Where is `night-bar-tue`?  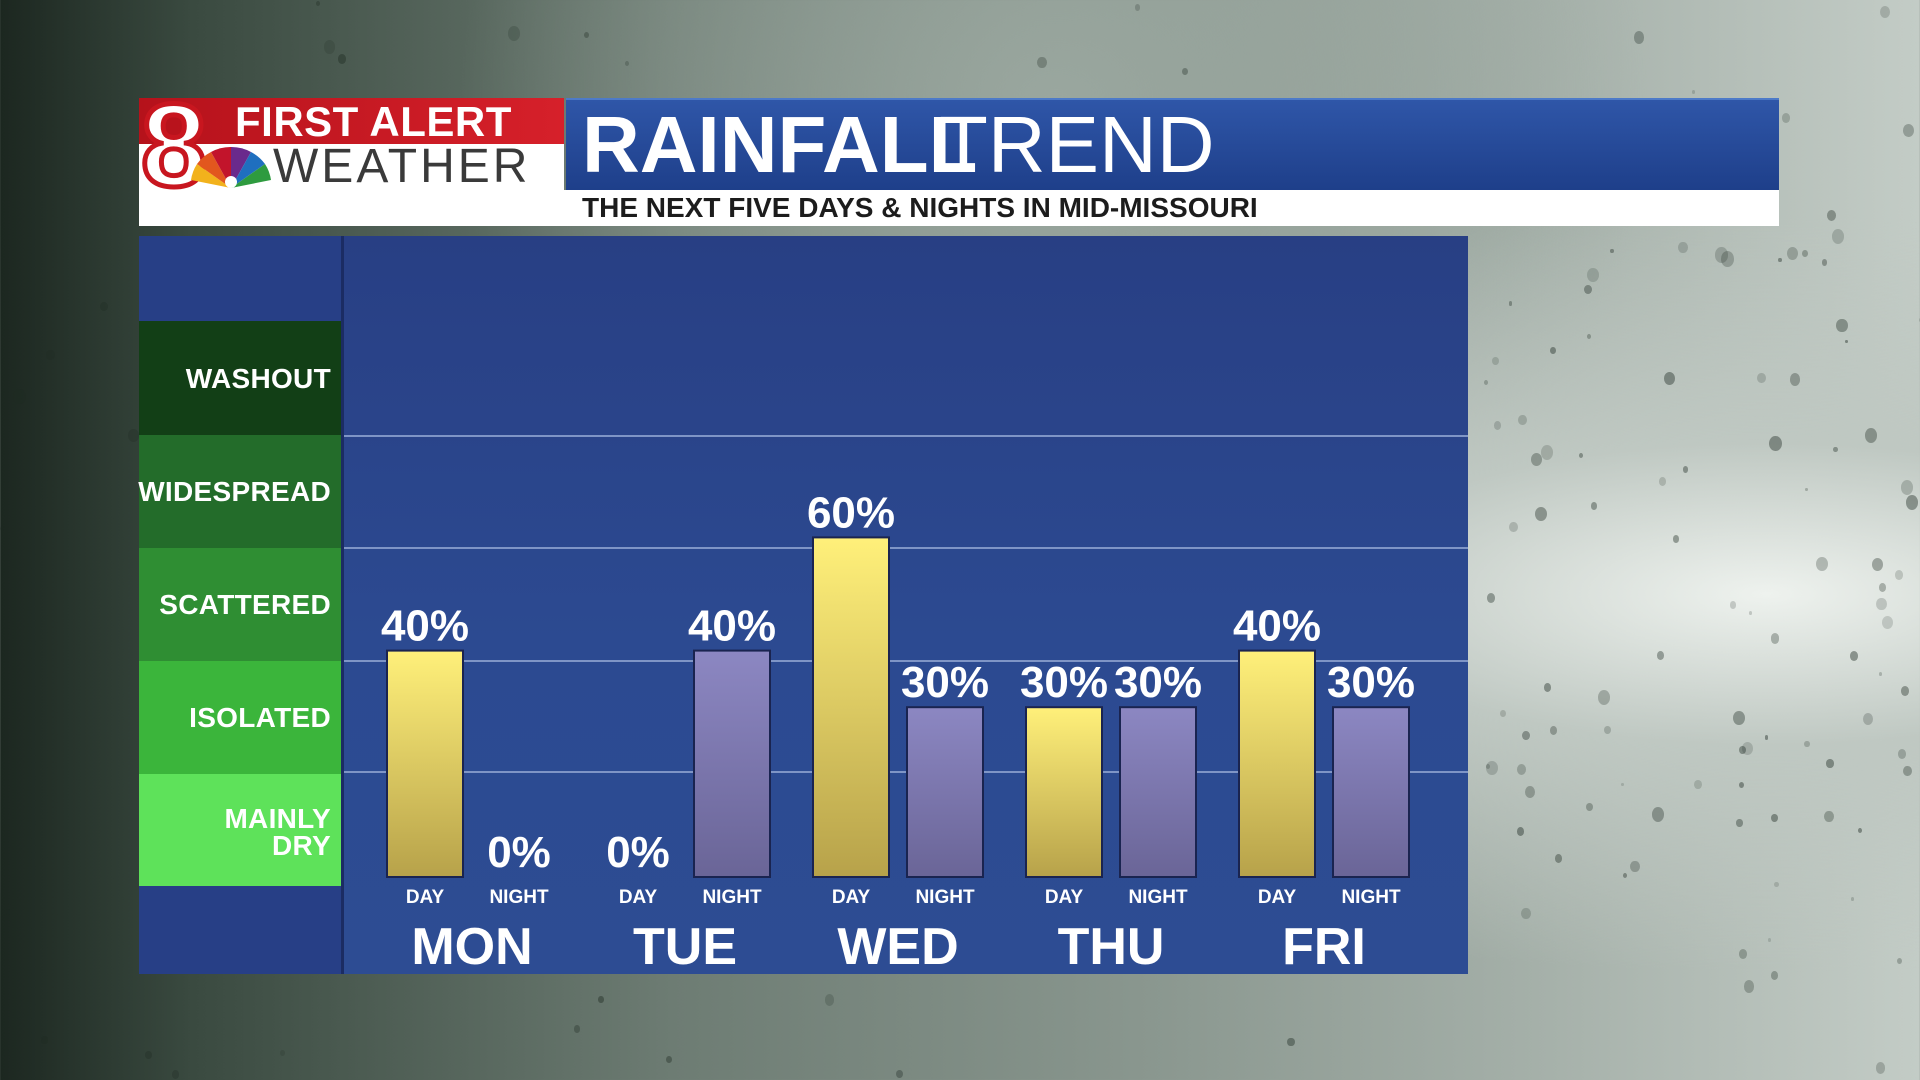
night-bar-tue is located at coordinates (732, 763).